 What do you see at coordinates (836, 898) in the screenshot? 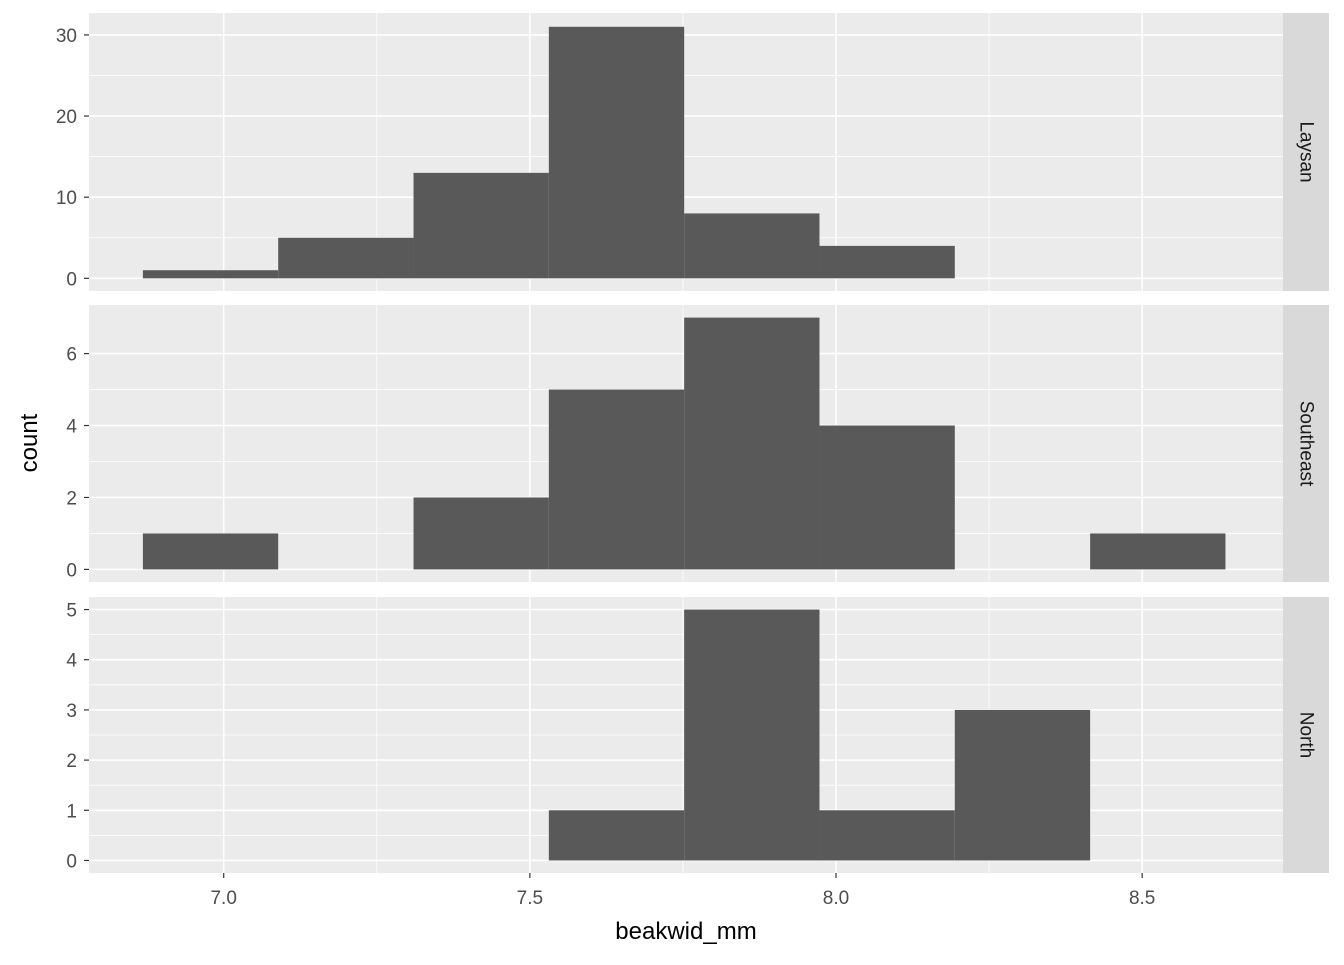
I see `x-tick-label: 8.0` at bounding box center [836, 898].